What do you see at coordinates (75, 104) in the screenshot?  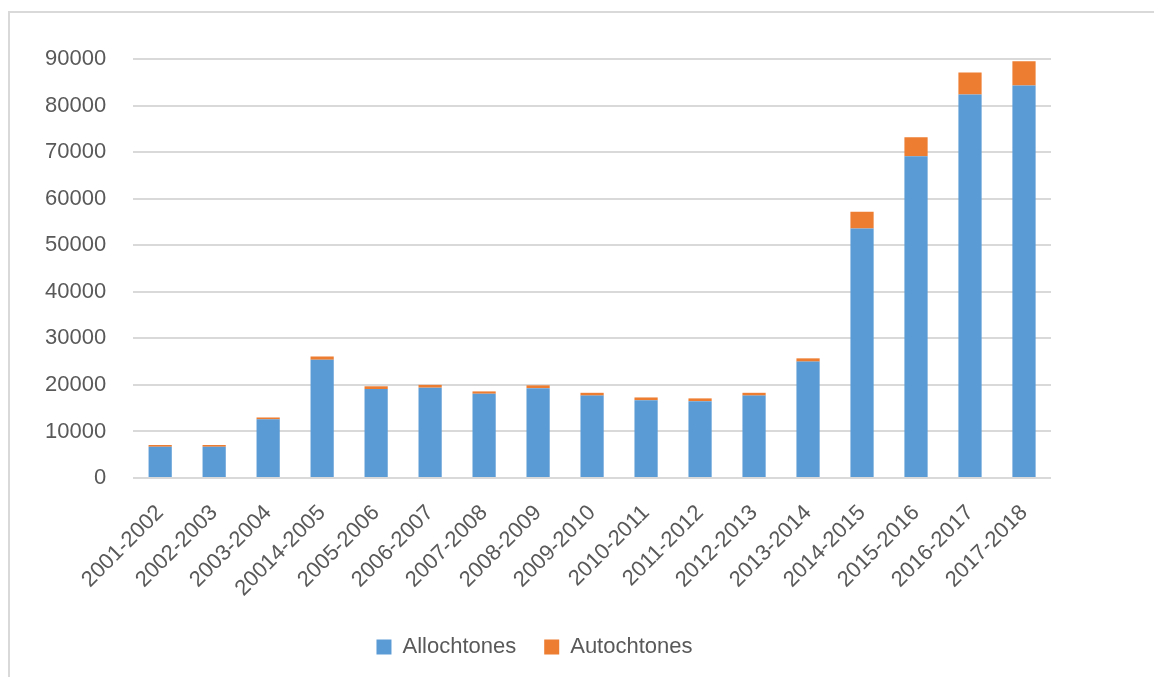 I see `y-tick-label: 80000` at bounding box center [75, 104].